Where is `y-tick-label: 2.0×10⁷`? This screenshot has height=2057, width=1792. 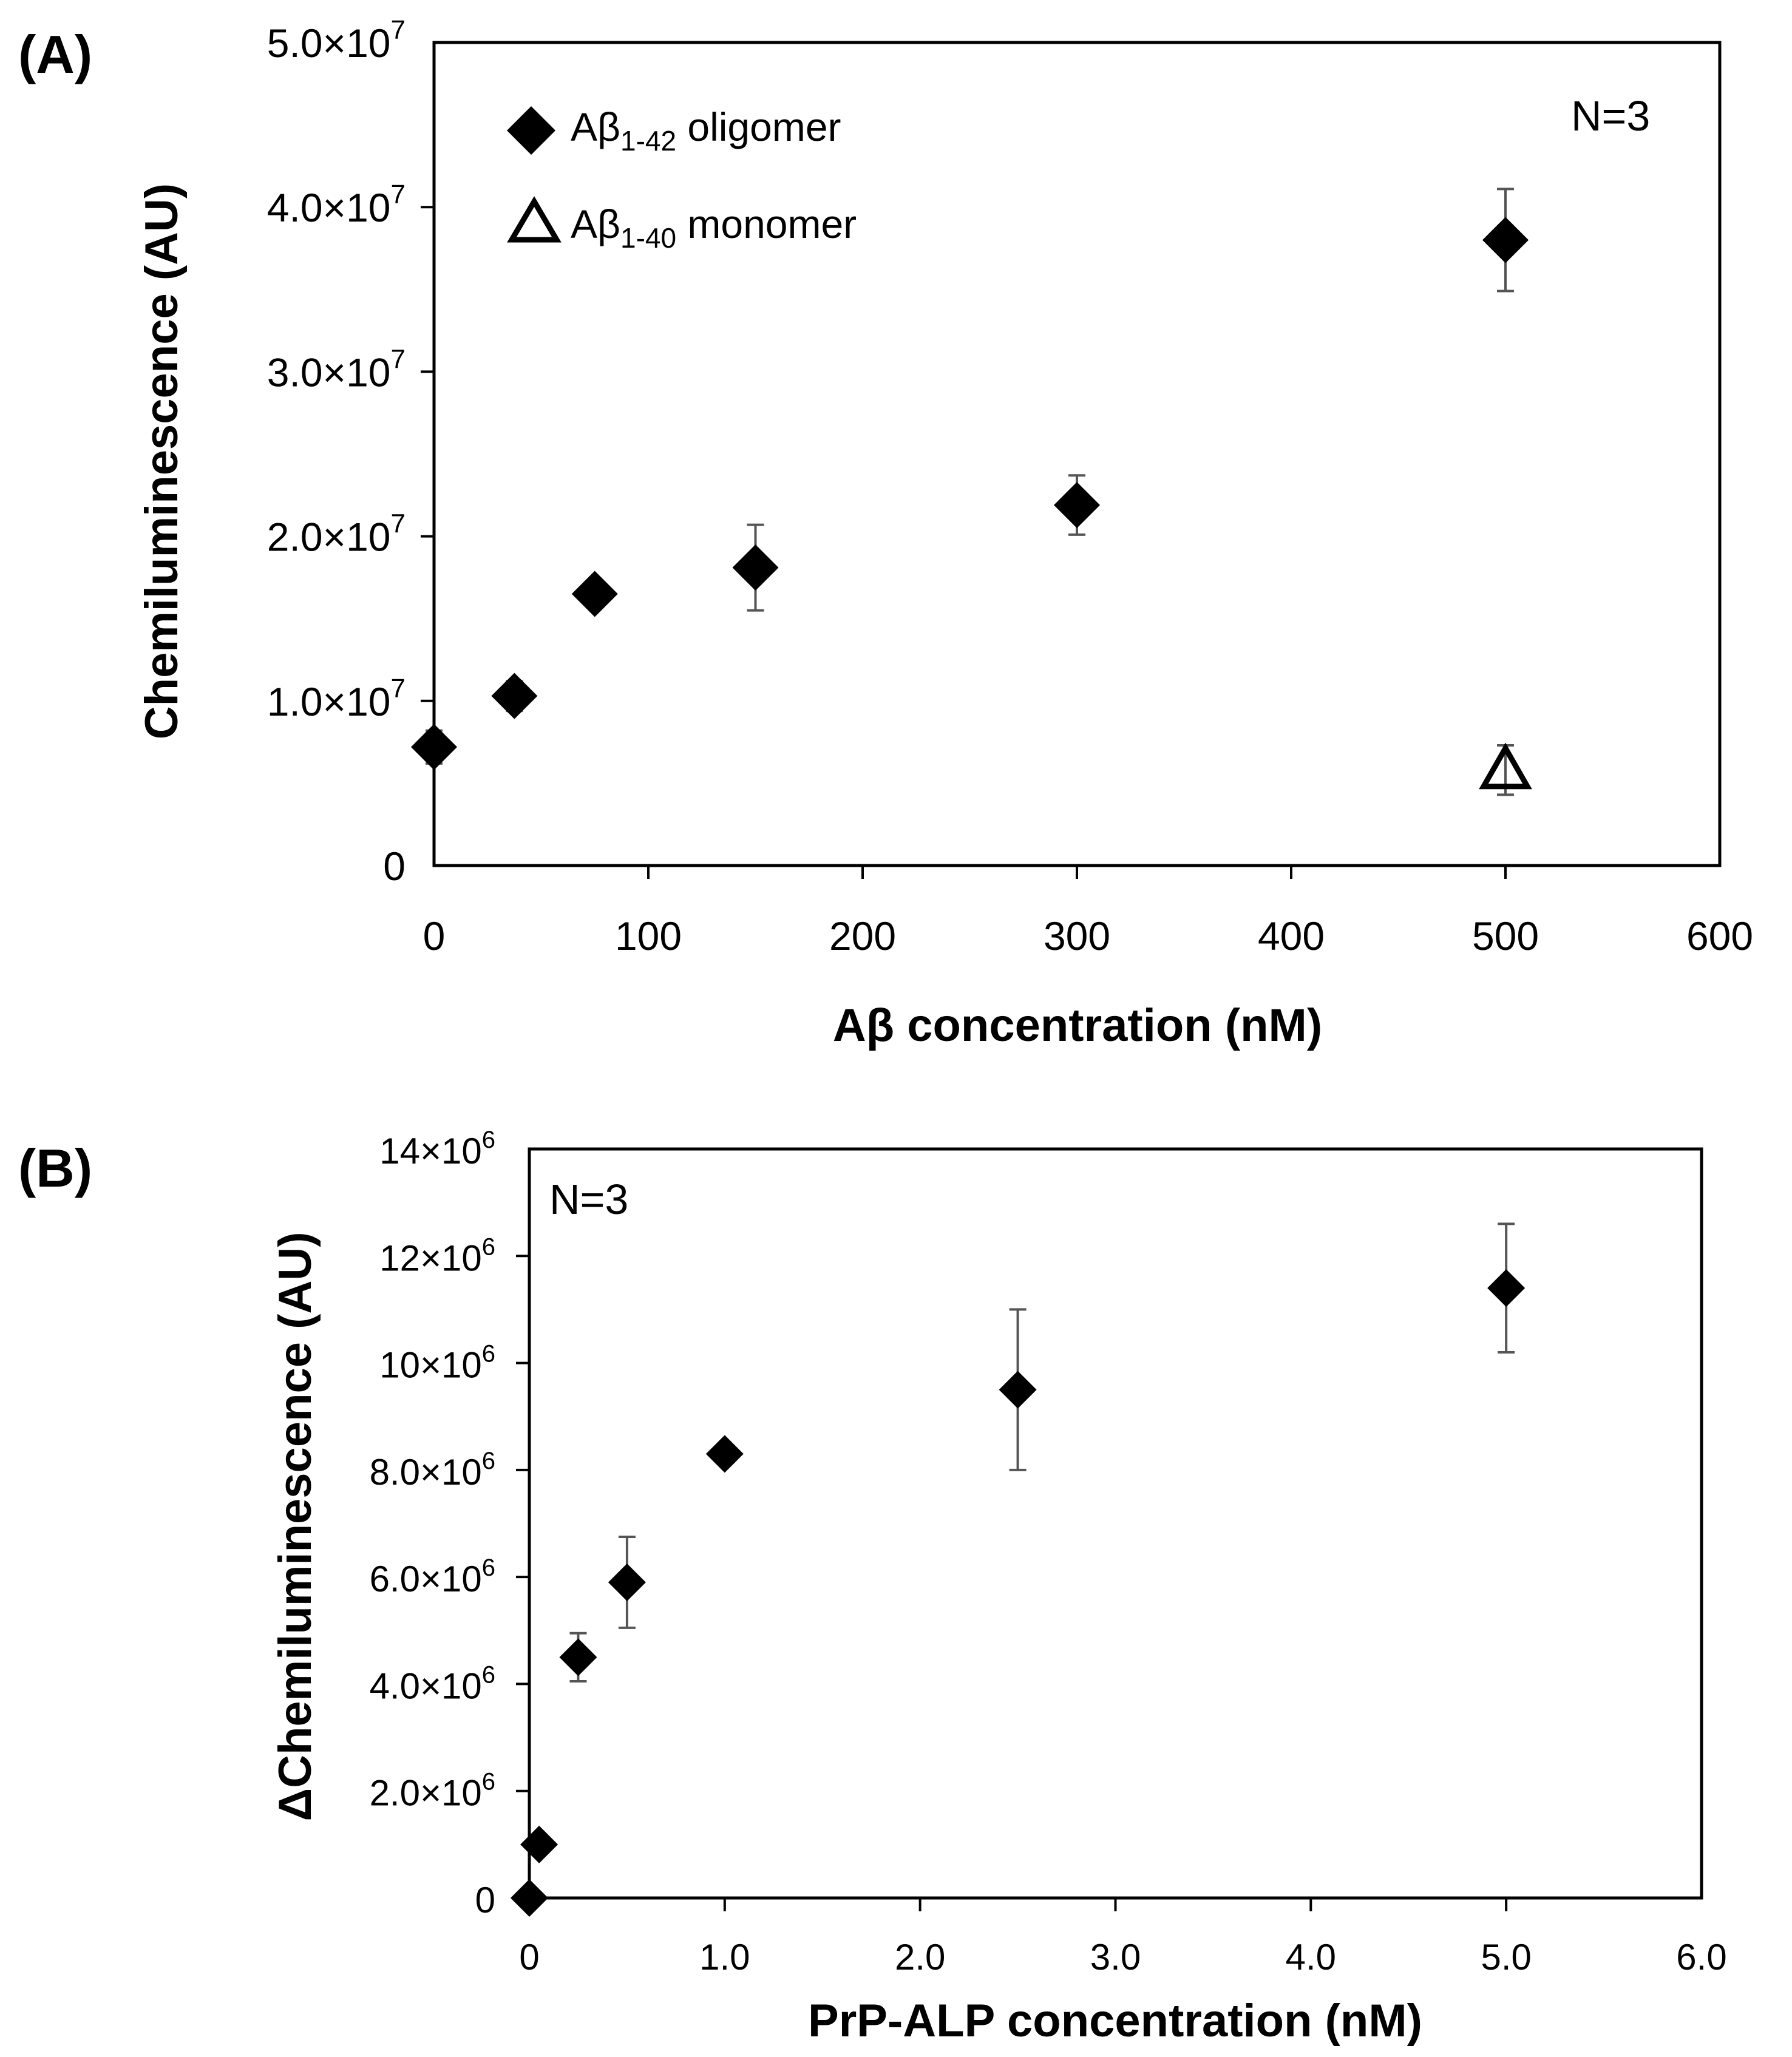 y-tick-label: 2.0×10⁷ is located at coordinates (336, 534).